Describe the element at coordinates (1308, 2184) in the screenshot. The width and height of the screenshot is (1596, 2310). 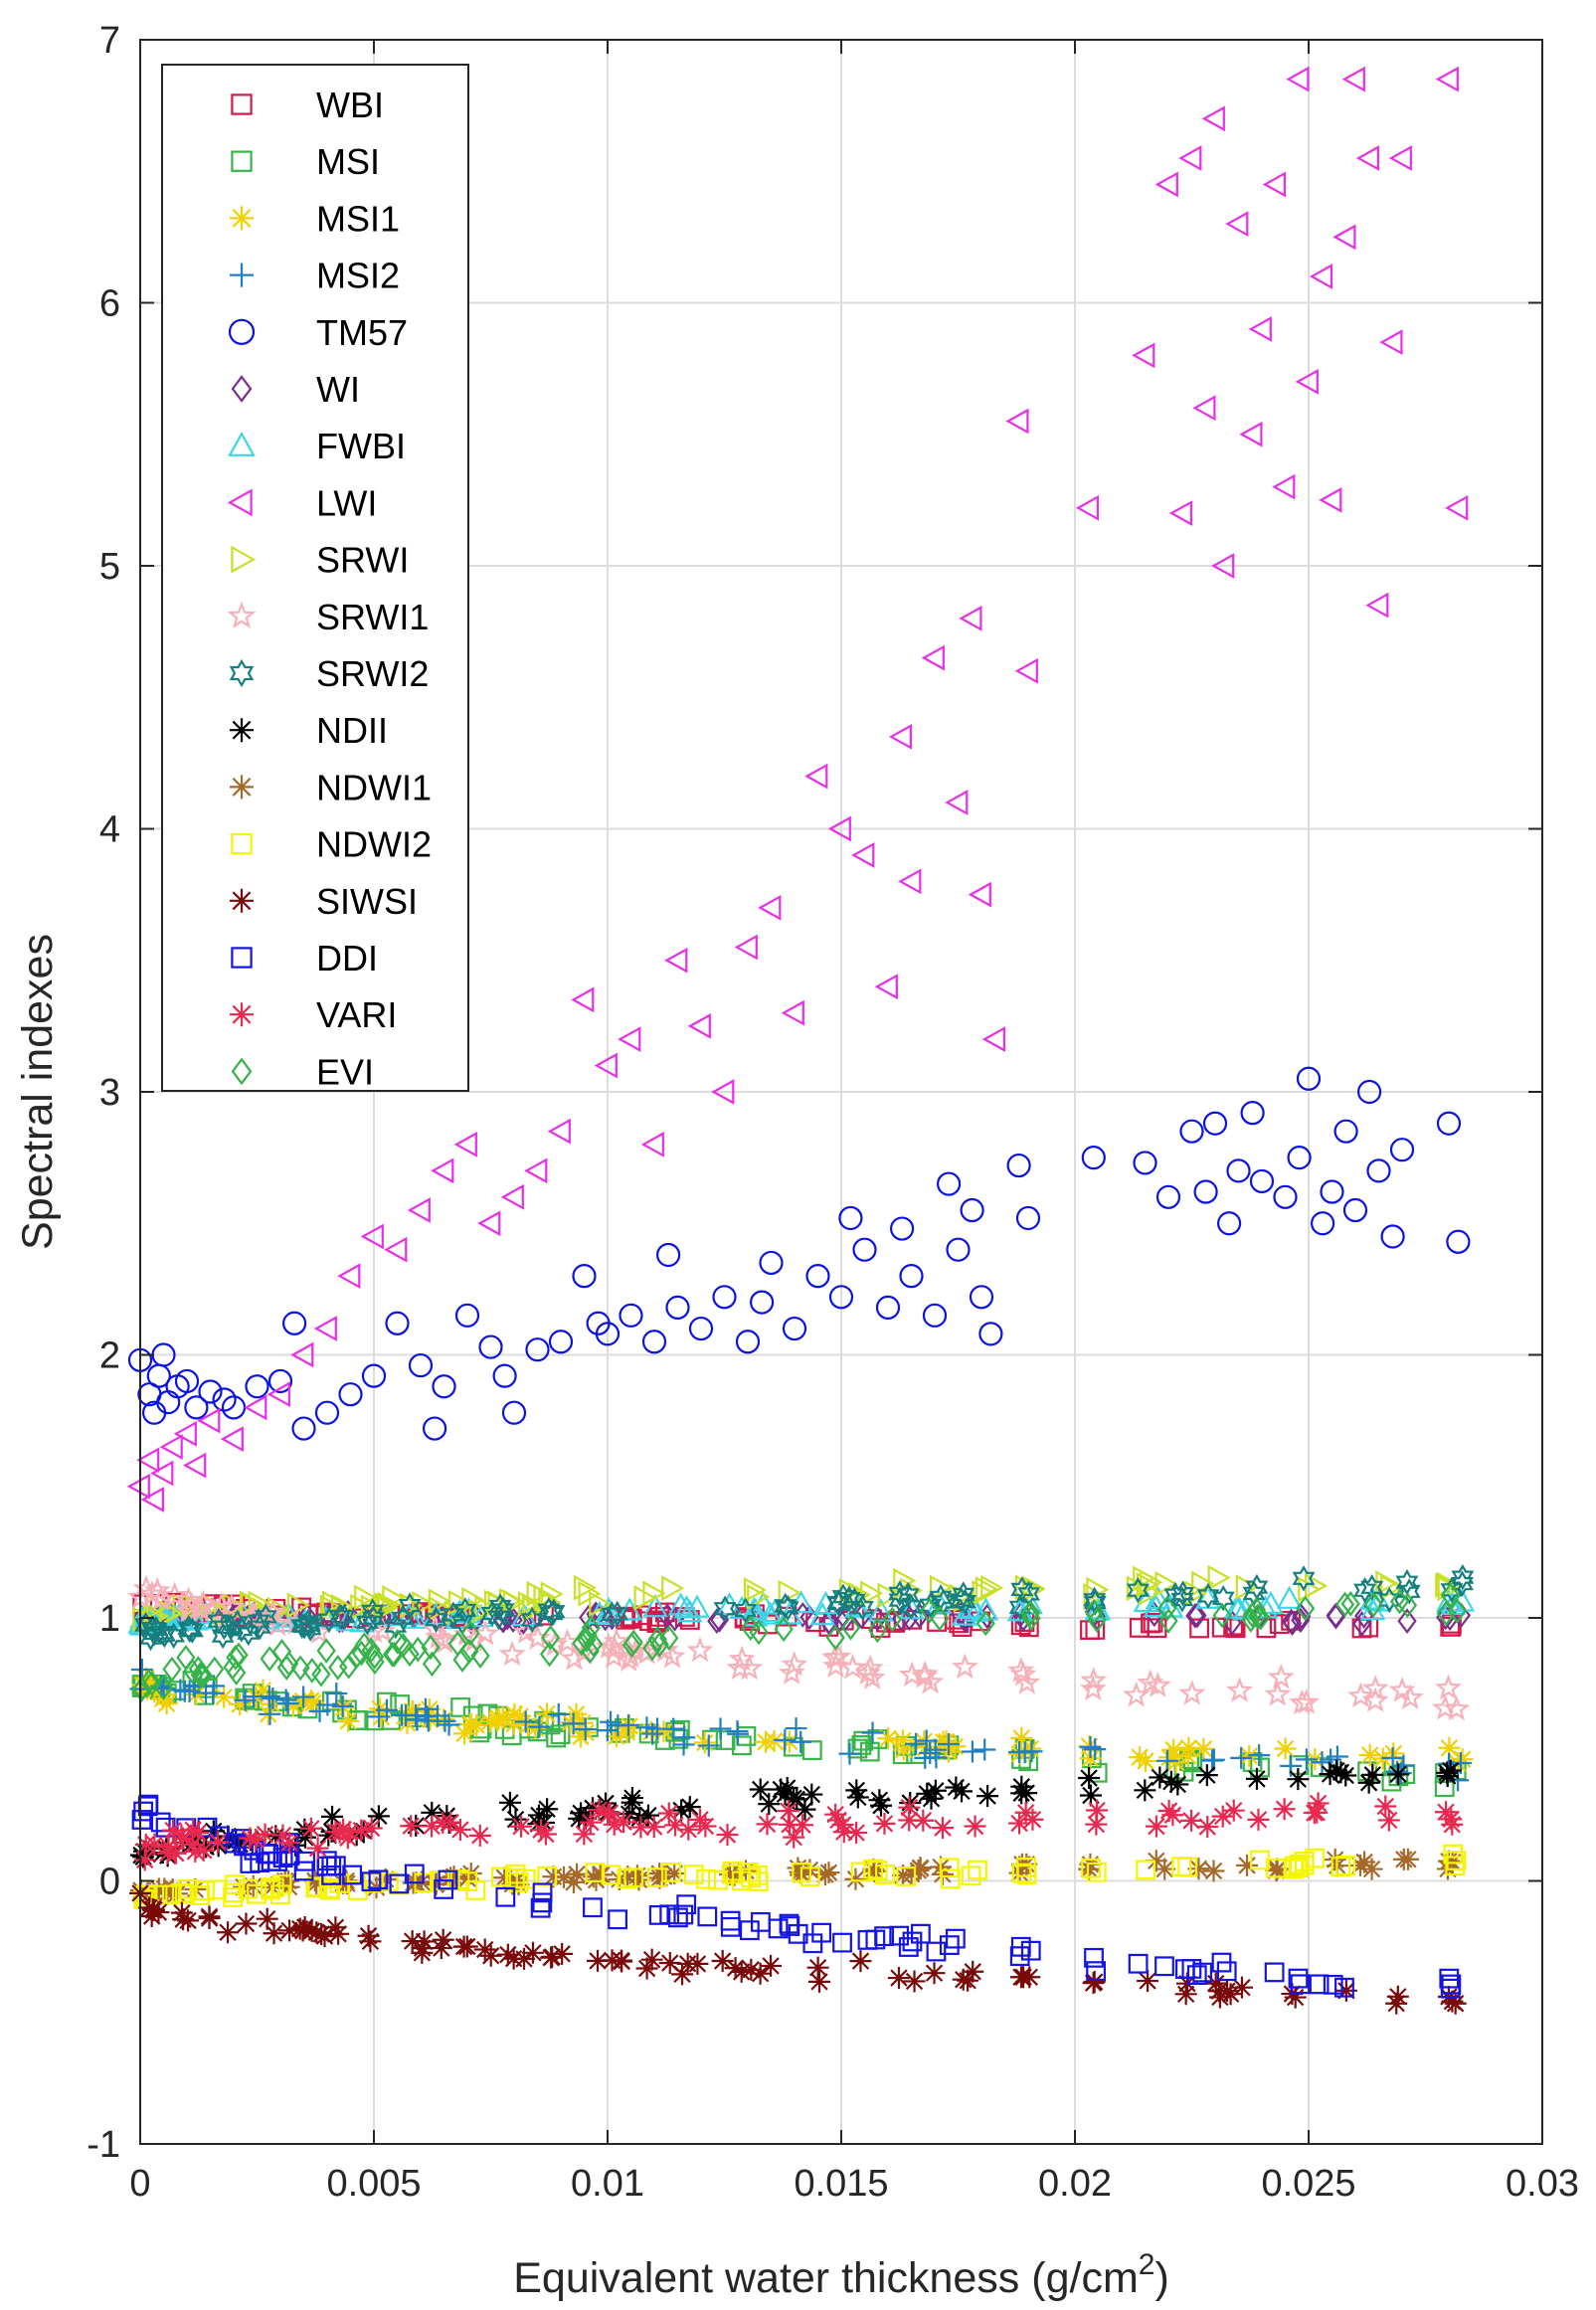
I see `x-tick-label: 0.025` at that location.